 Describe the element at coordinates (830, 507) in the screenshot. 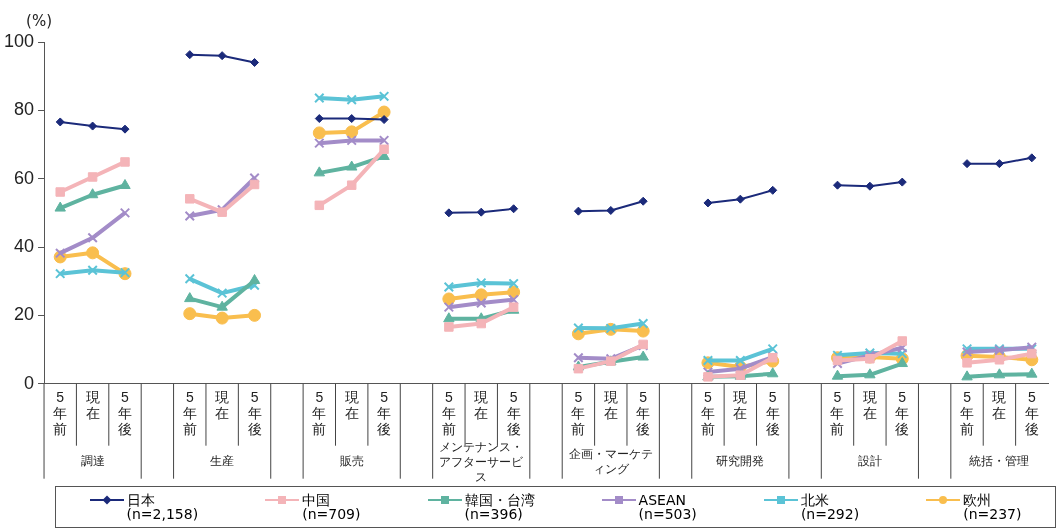

I see `legend-label: 北米 (n=292)` at that location.